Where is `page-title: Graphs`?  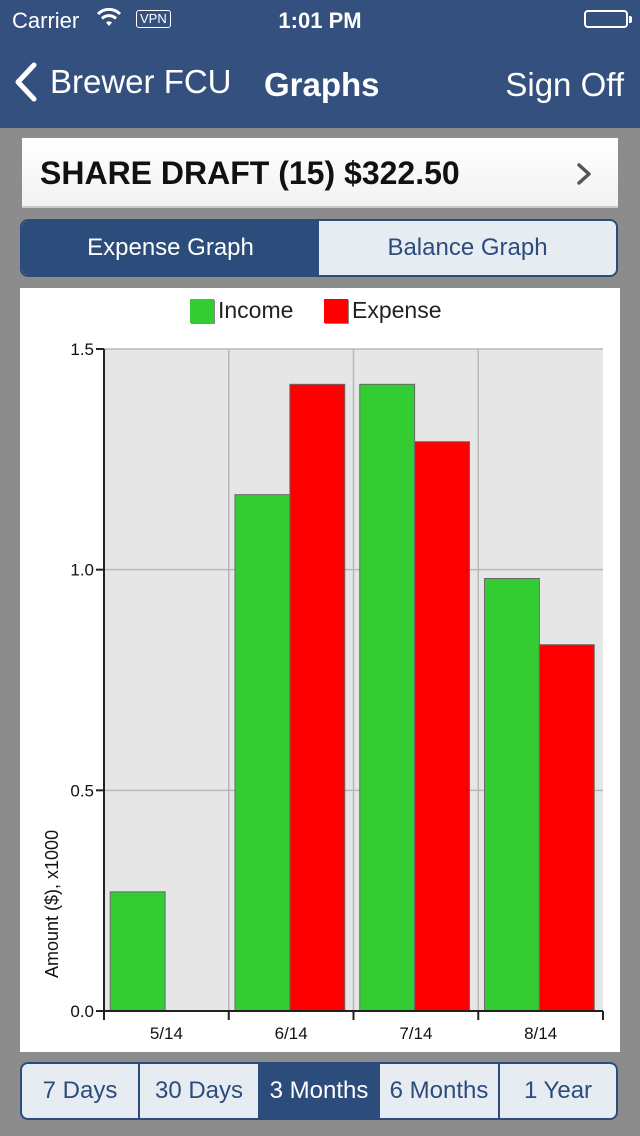
page-title: Graphs is located at coordinates (322, 84).